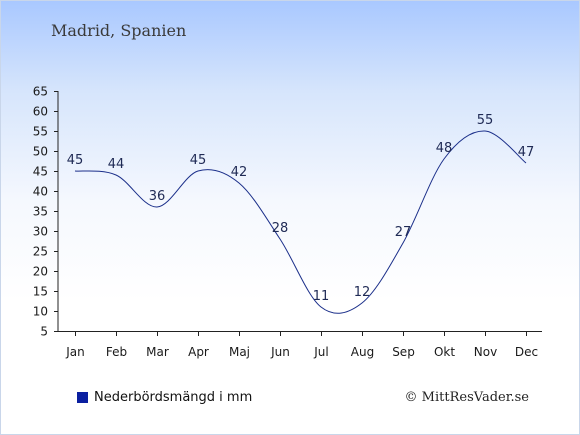 This screenshot has width=580, height=435. I want to click on y-tick-label: 50, so click(40, 152).